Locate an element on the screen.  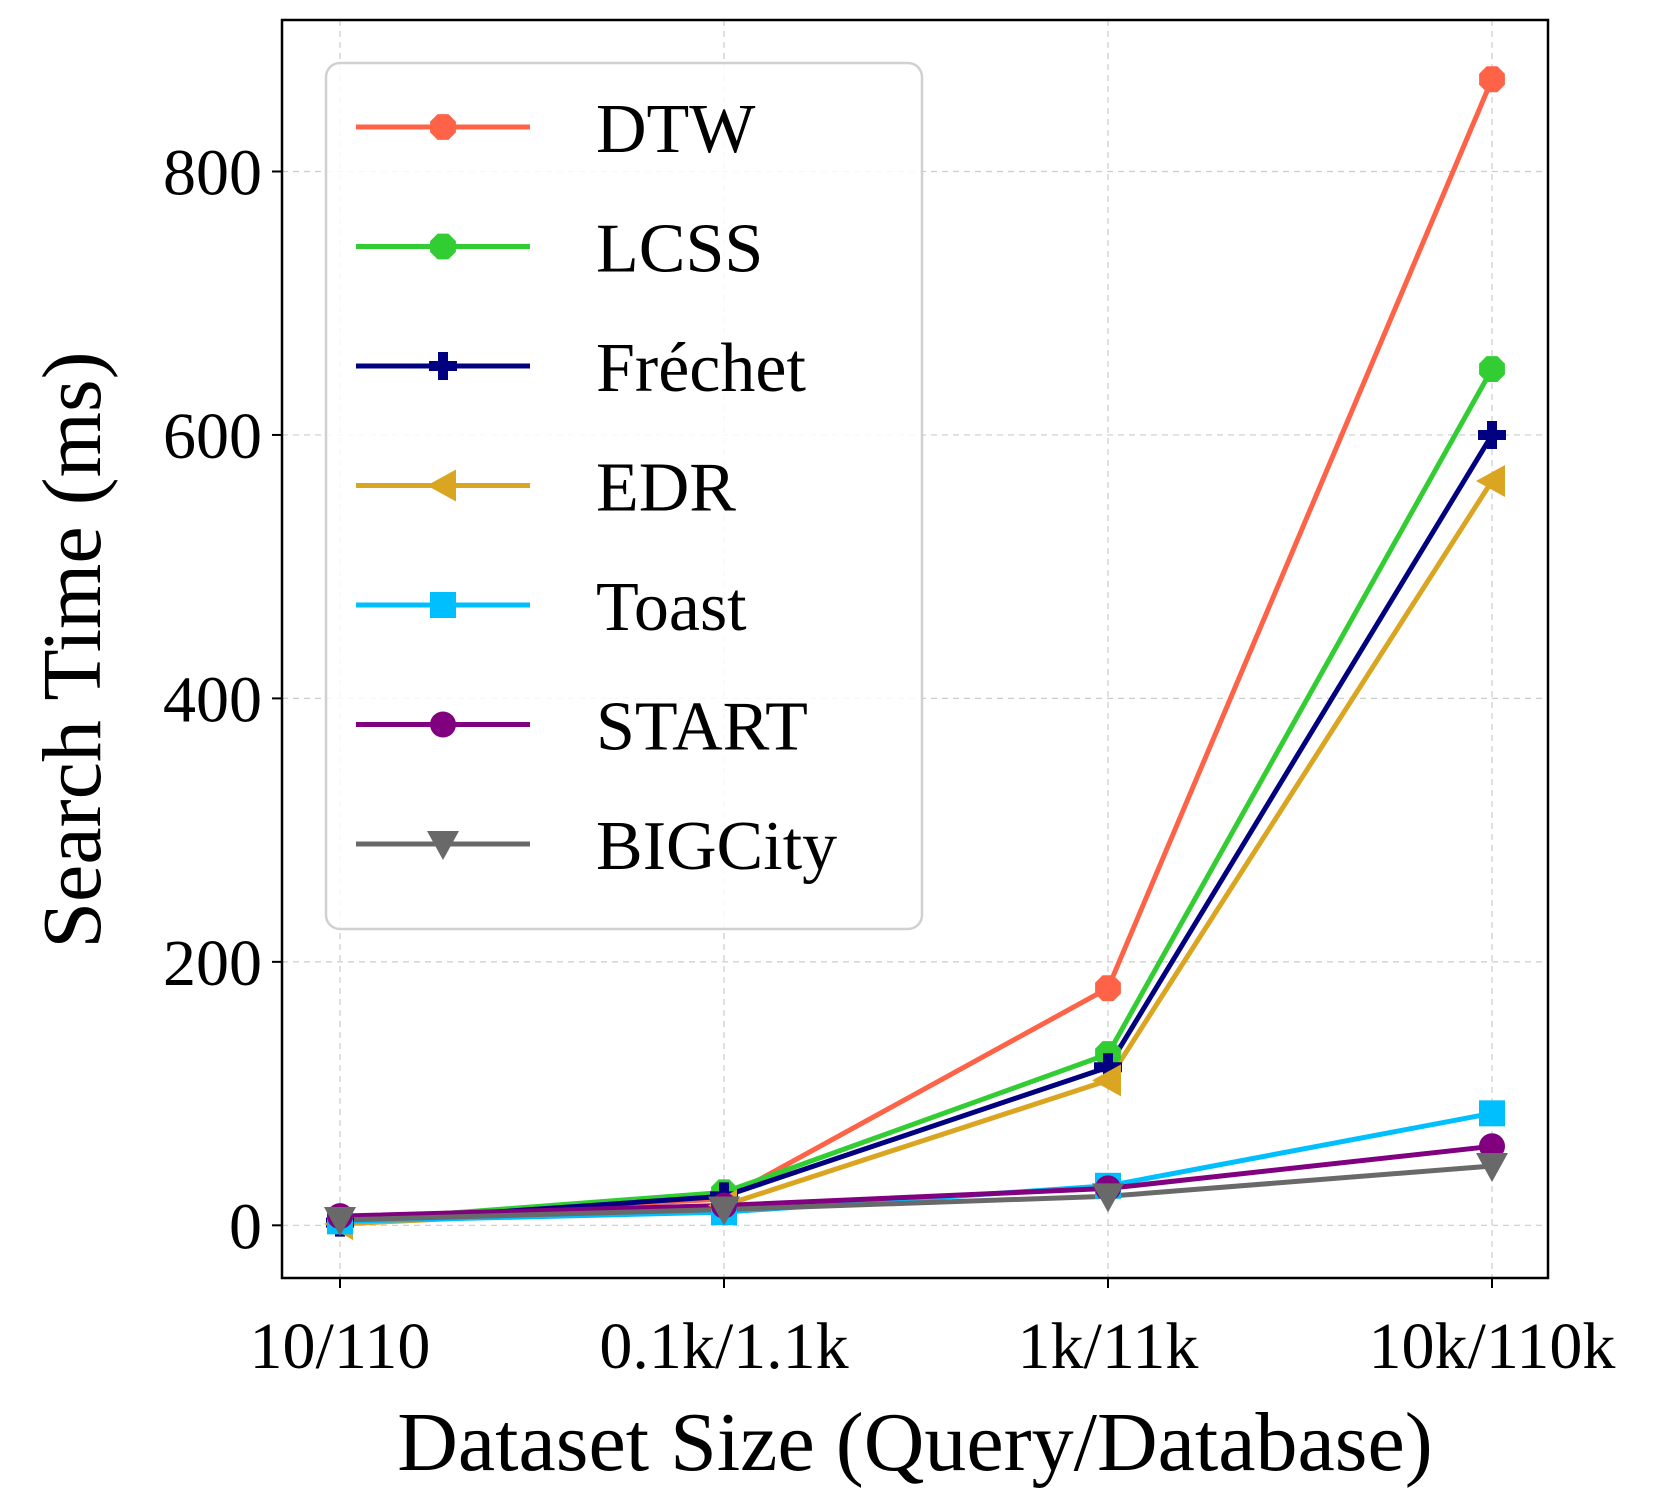
data-point-start is located at coordinates (1492, 1146).